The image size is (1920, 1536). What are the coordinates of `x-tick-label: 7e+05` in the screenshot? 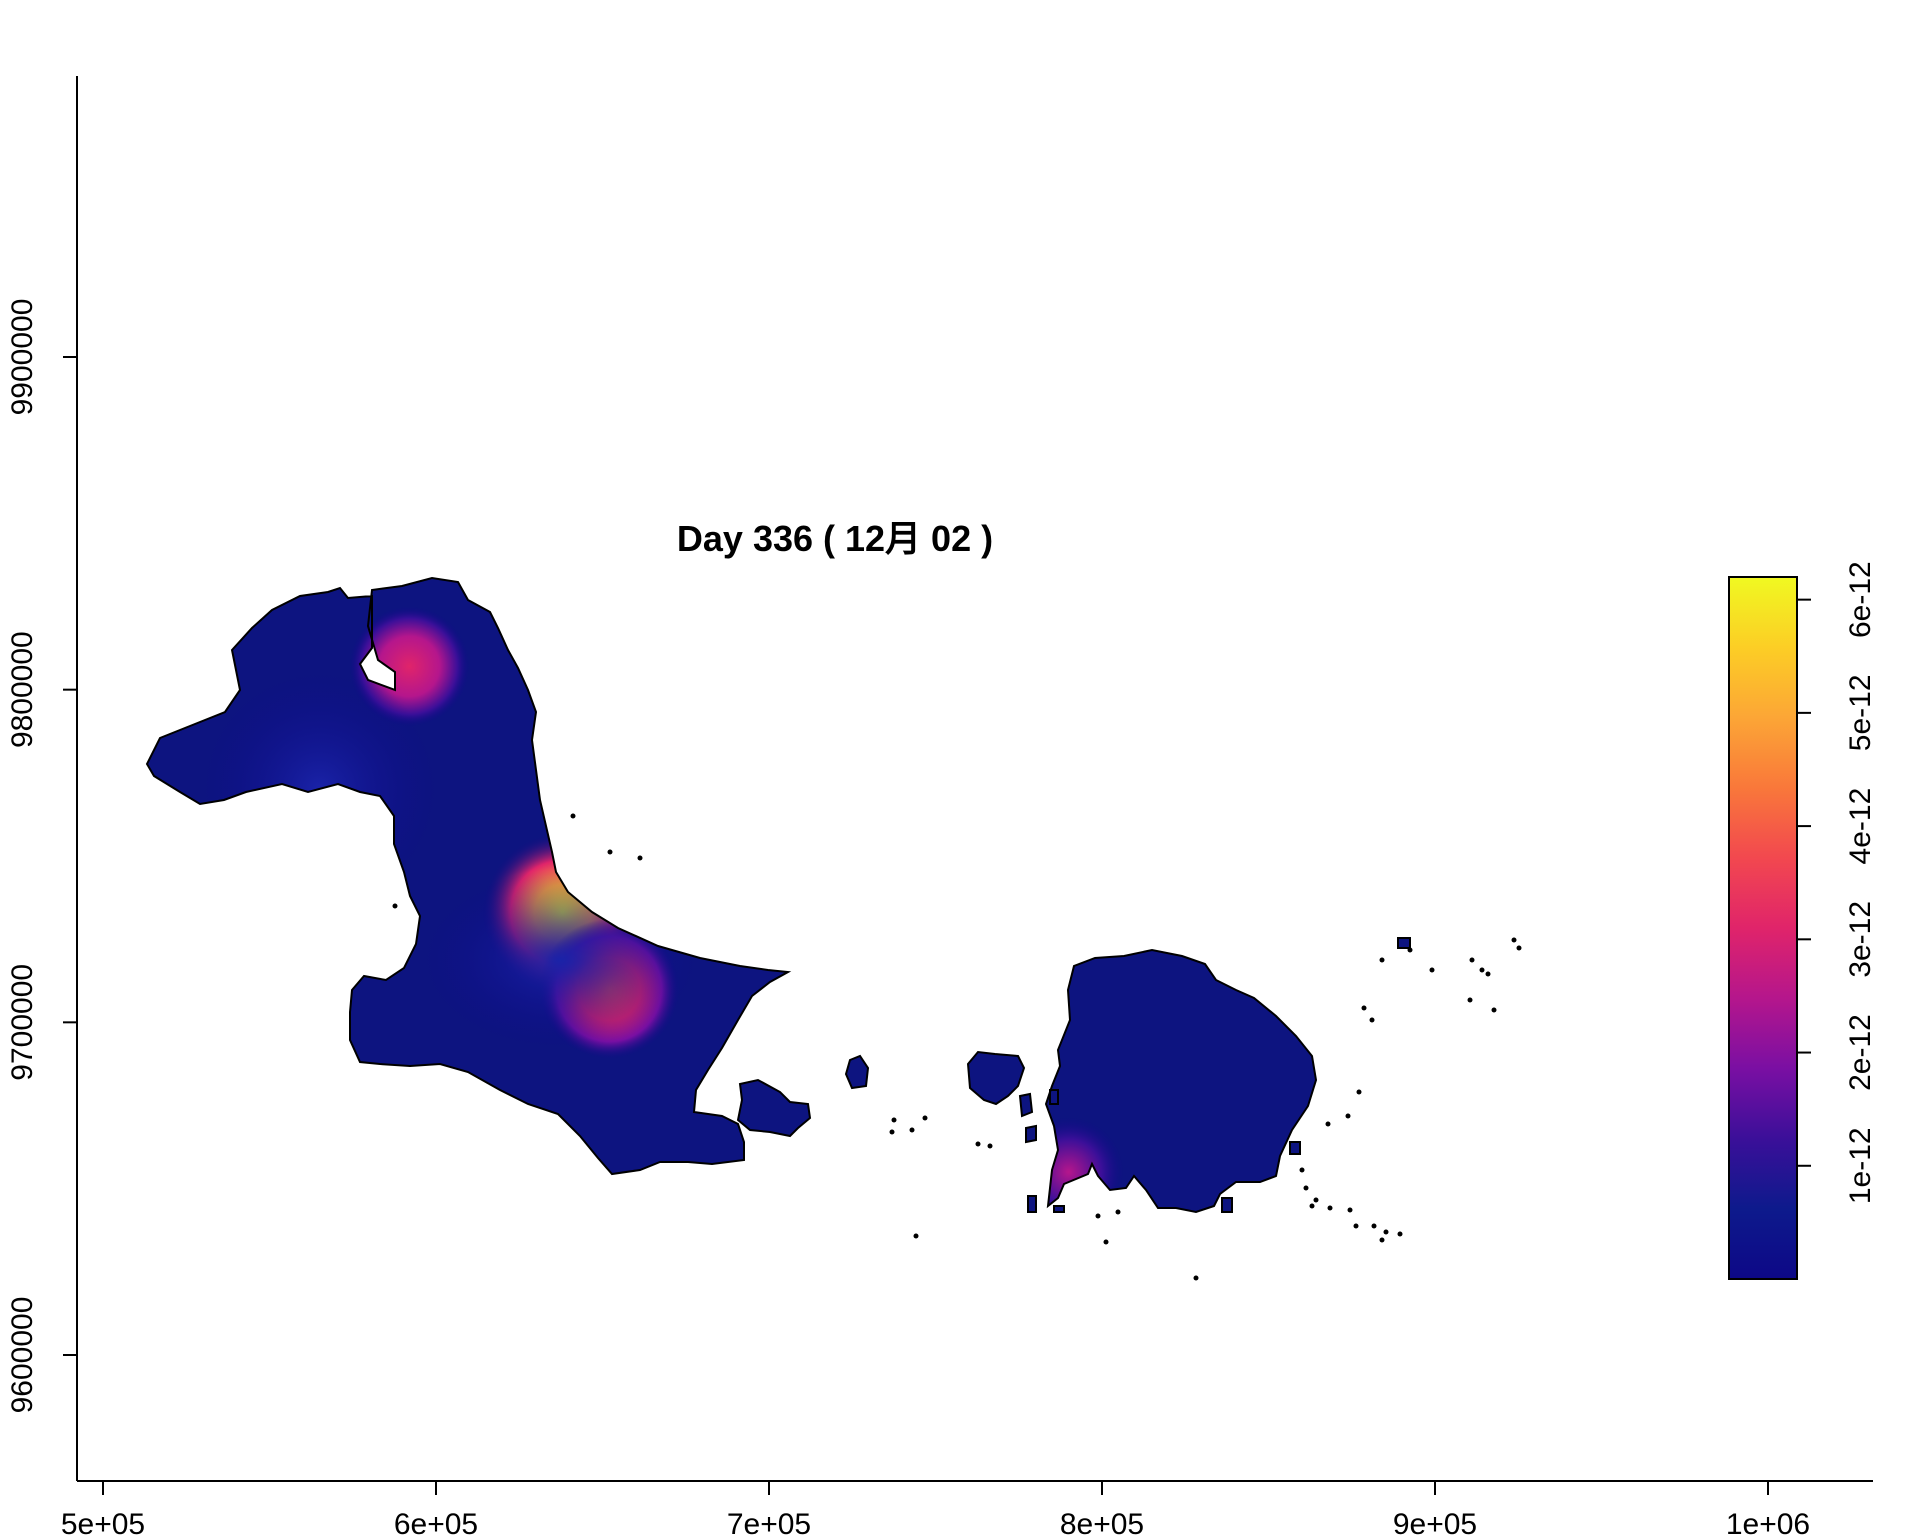 It's located at (769, 1522).